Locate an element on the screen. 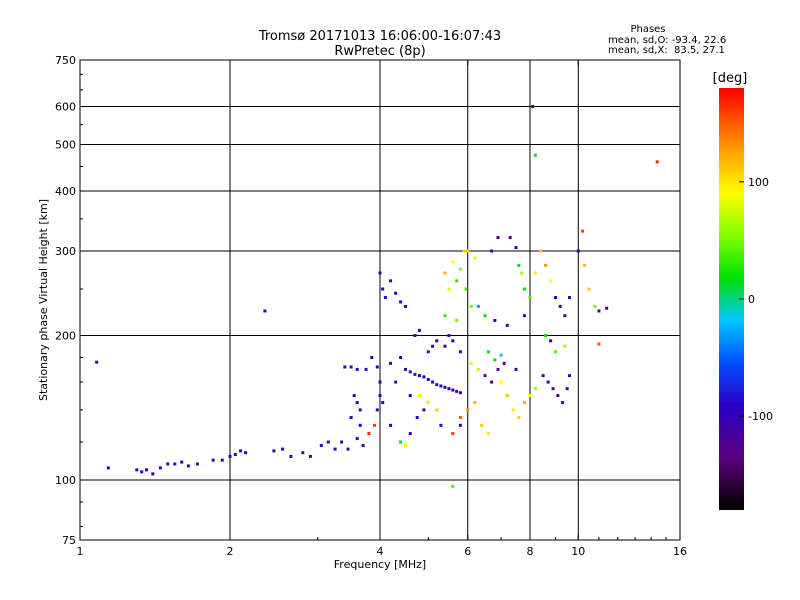  y-tick-label: 200 is located at coordinates (65, 336).